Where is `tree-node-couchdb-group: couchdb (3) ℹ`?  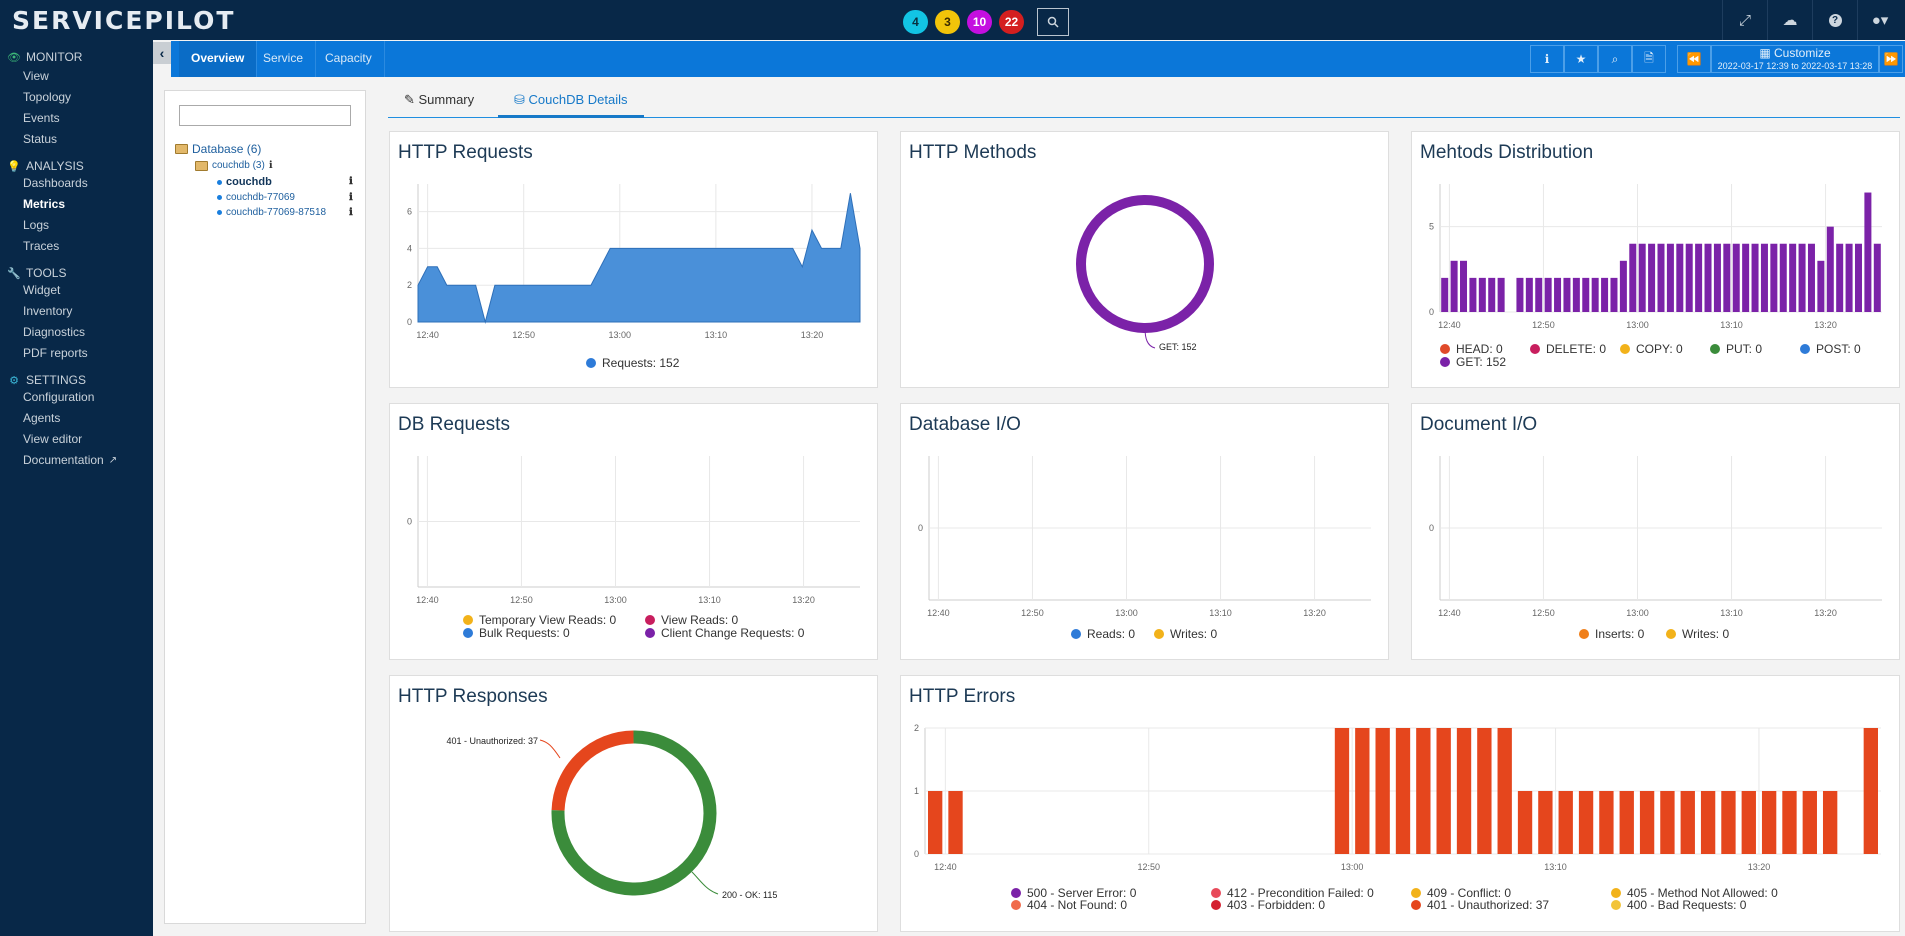
tree-node-couchdb-group: couchdb (3) ℹ is located at coordinates (234, 165).